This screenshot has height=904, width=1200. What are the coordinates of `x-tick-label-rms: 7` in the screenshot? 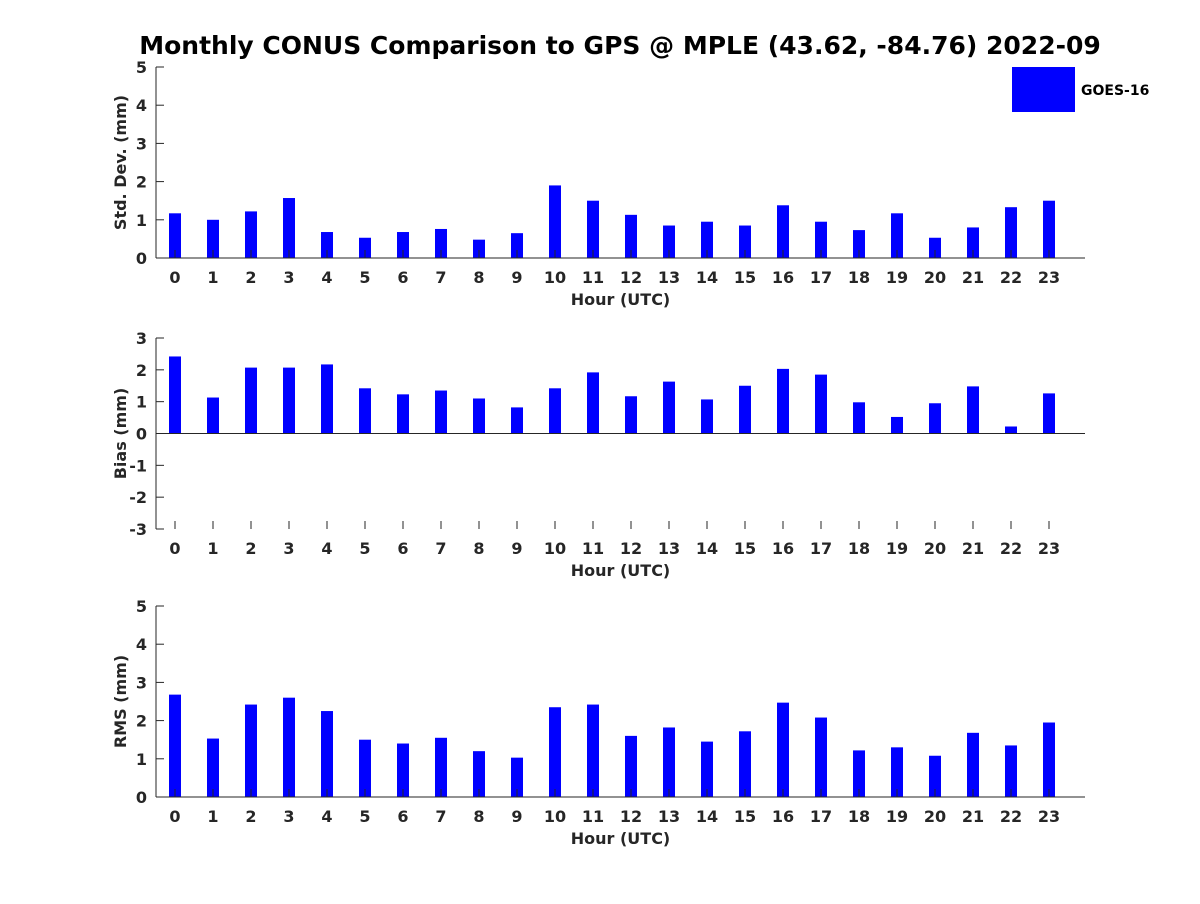 It's located at (440, 816).